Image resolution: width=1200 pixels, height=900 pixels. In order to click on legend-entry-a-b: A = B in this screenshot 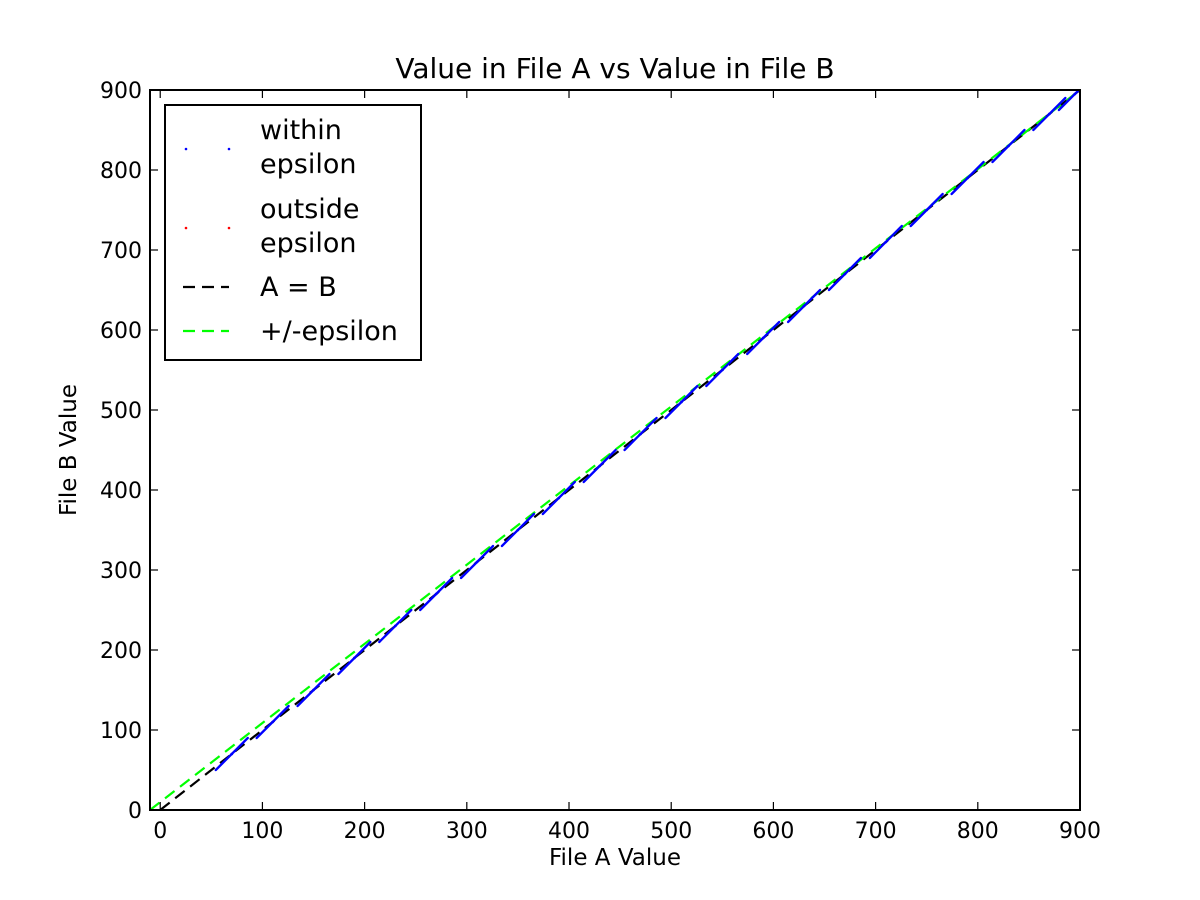, I will do `click(260, 287)`.